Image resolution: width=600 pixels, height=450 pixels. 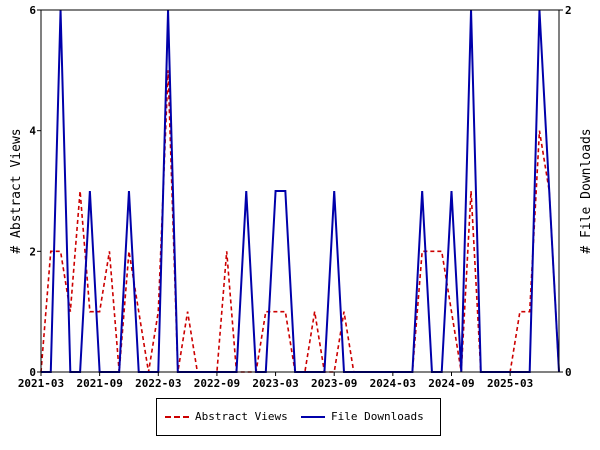 I want to click on legend-label-abstract-views: Abstract Views, so click(x=241, y=416).